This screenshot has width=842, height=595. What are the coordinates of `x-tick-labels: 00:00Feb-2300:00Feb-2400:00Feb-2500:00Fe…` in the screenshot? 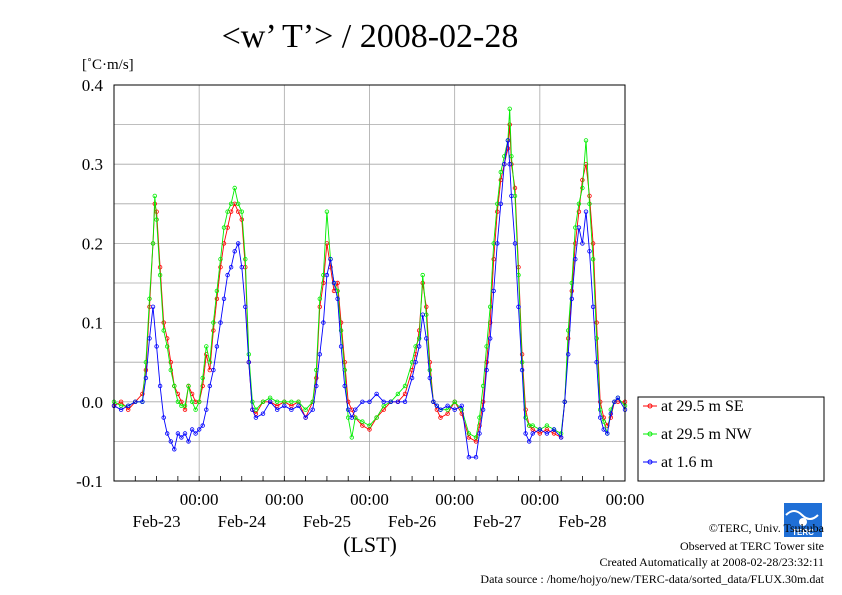 It's located at (388, 510).